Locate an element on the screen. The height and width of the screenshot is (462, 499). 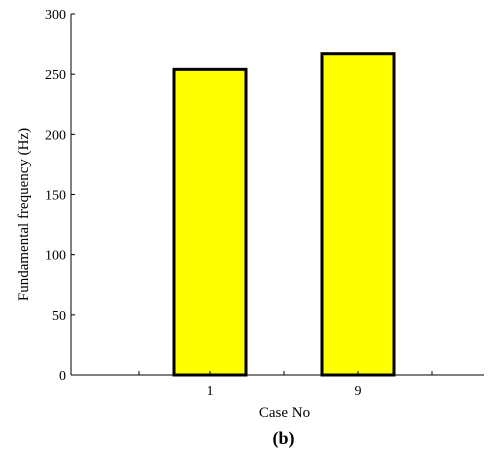
y-axis-ticks: 0 50 100 150 200 250 300 is located at coordinates (60, 196).